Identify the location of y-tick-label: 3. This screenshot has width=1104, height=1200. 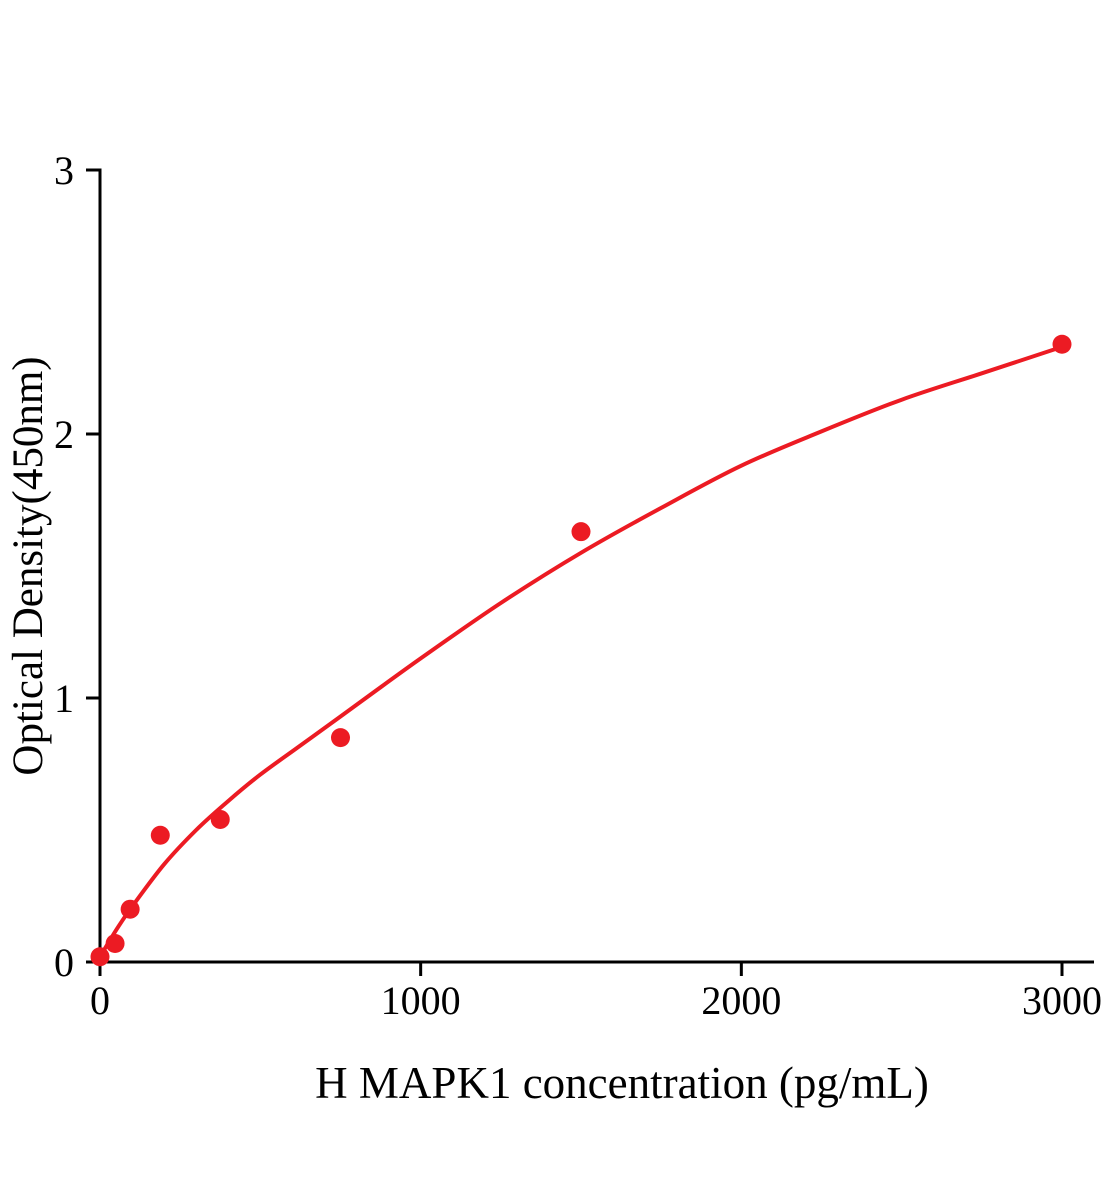
(64, 170).